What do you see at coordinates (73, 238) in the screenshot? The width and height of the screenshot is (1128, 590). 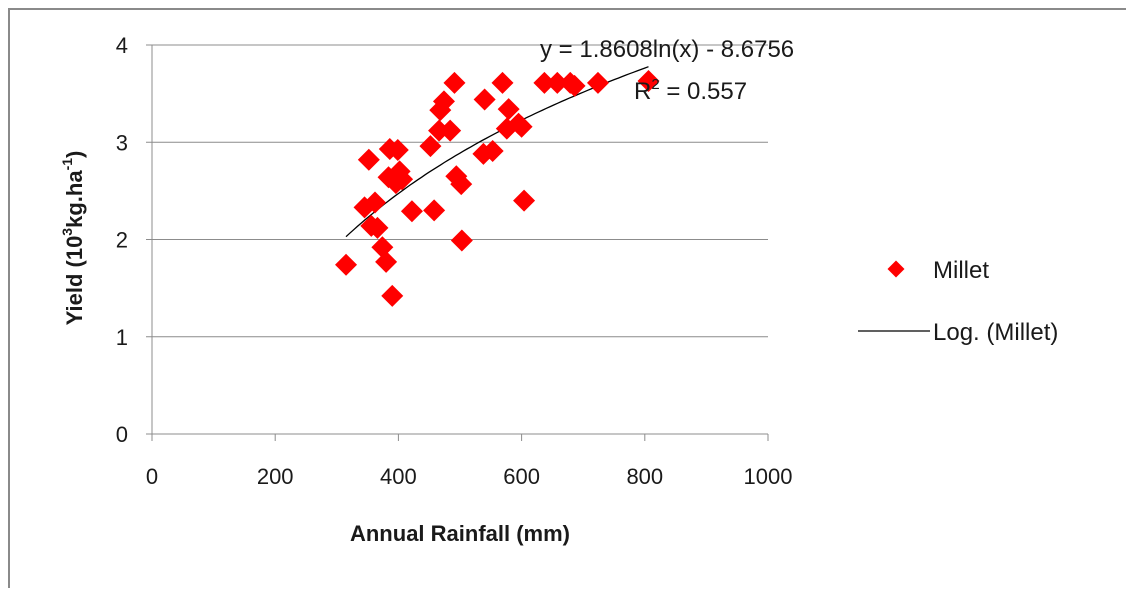 I see `y-axis-title: Yield (103kg.ha-1)` at bounding box center [73, 238].